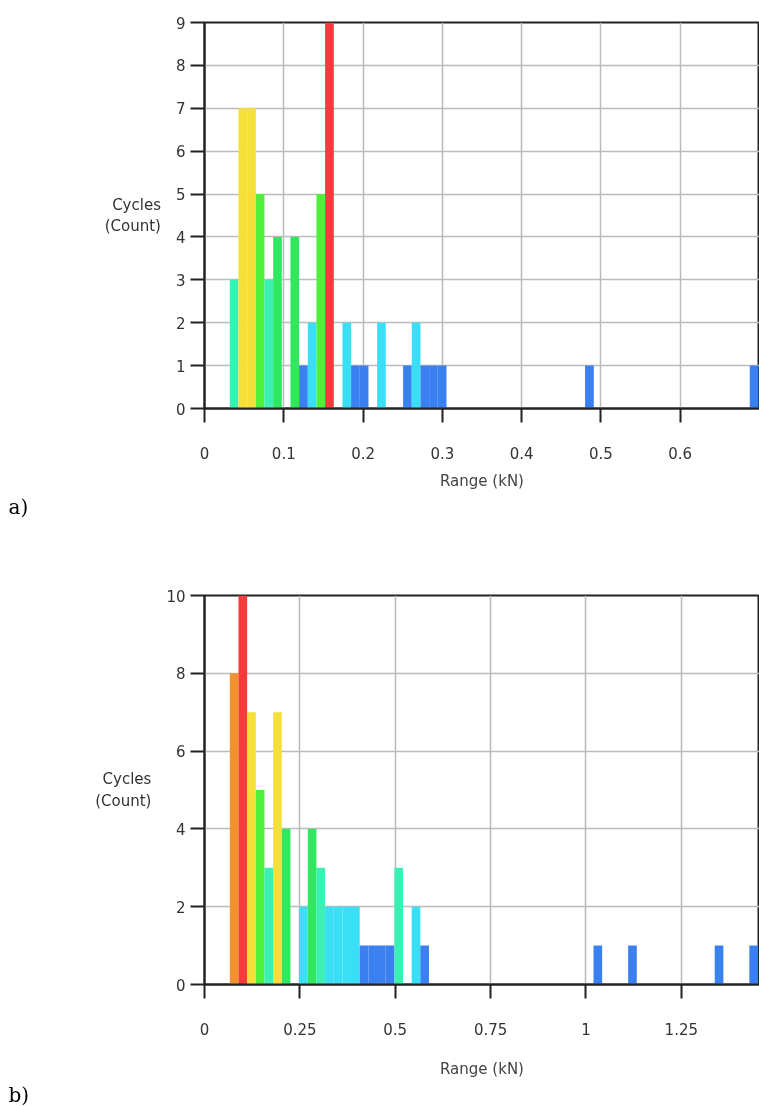 The width and height of the screenshot is (759, 1106). Describe the element at coordinates (180, 195) in the screenshot. I see `y-tick-label: 5` at that location.